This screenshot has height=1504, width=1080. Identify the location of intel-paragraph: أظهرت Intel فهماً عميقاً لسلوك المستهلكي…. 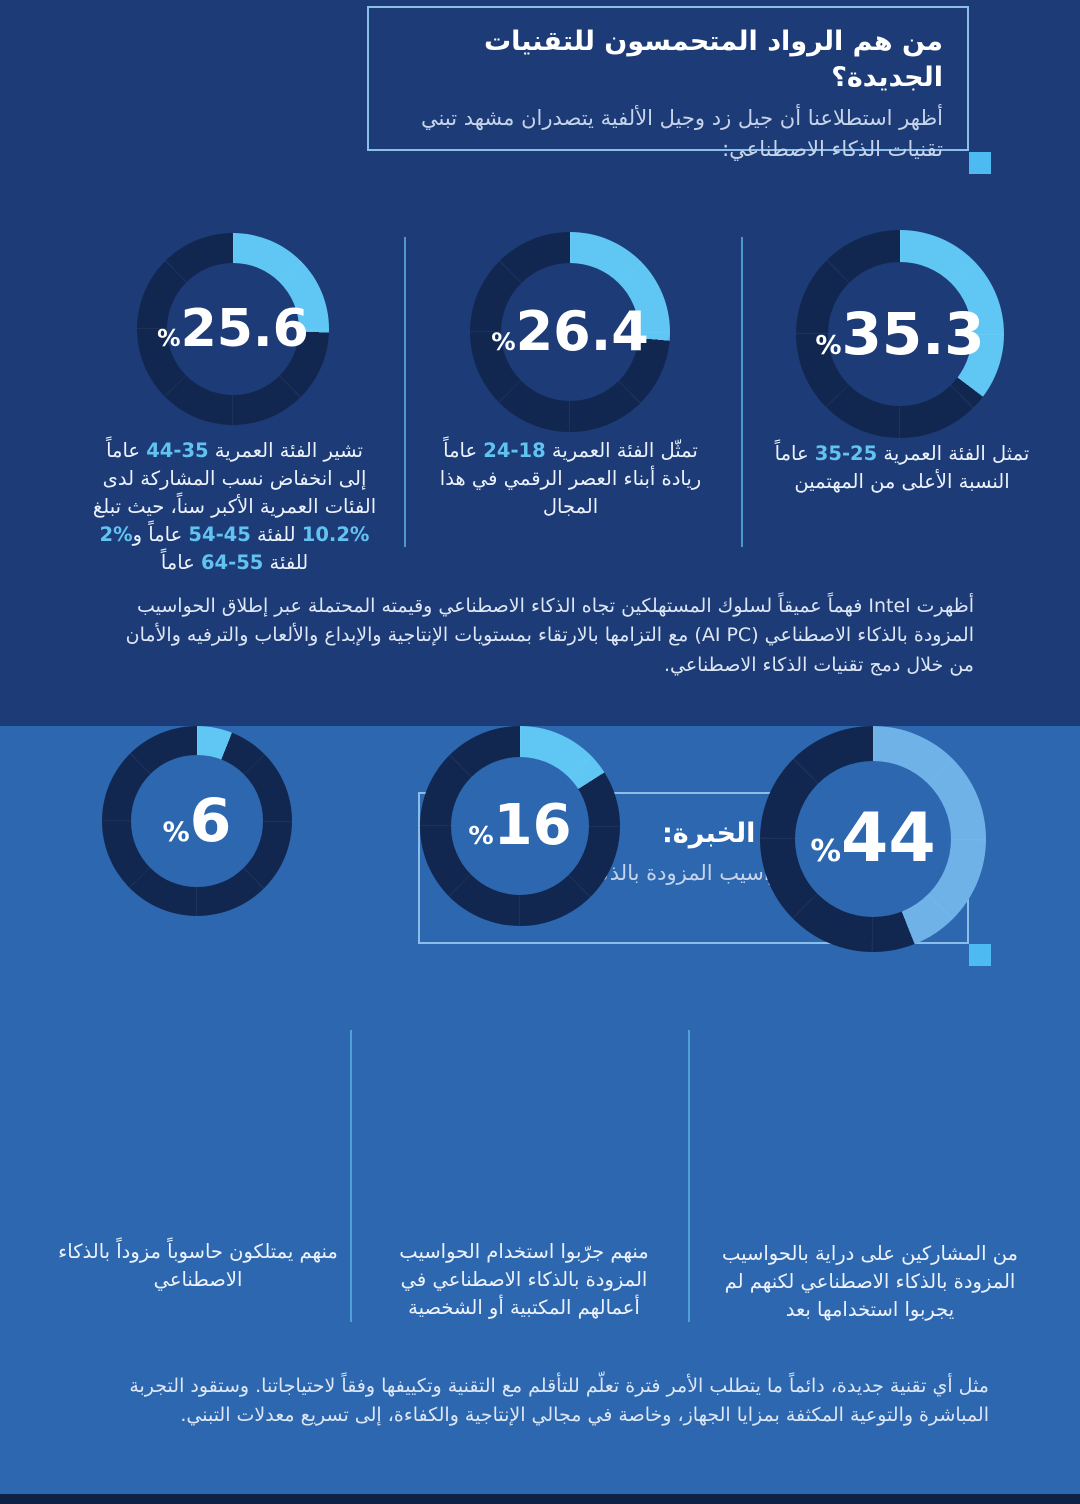
(549, 635).